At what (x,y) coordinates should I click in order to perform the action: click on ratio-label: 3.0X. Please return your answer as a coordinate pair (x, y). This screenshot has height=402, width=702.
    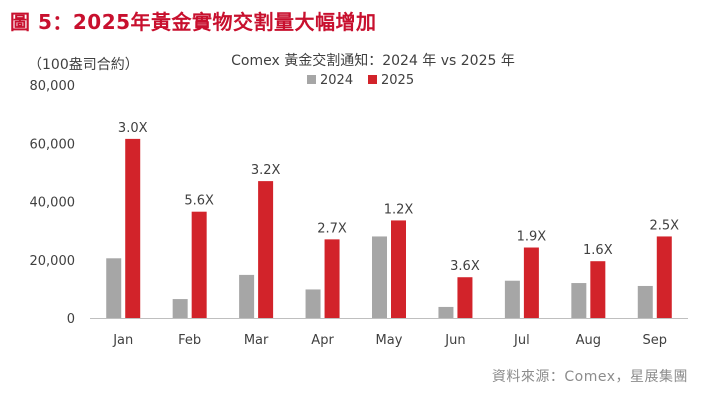
    Looking at the image, I should click on (133, 128).